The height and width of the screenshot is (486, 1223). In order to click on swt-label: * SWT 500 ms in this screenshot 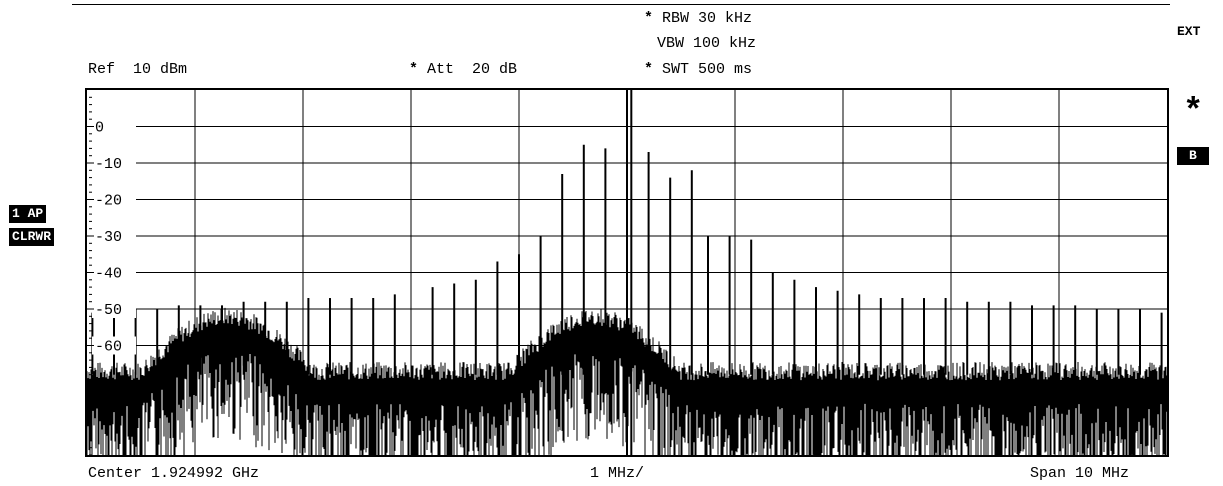, I will do `click(698, 69)`.